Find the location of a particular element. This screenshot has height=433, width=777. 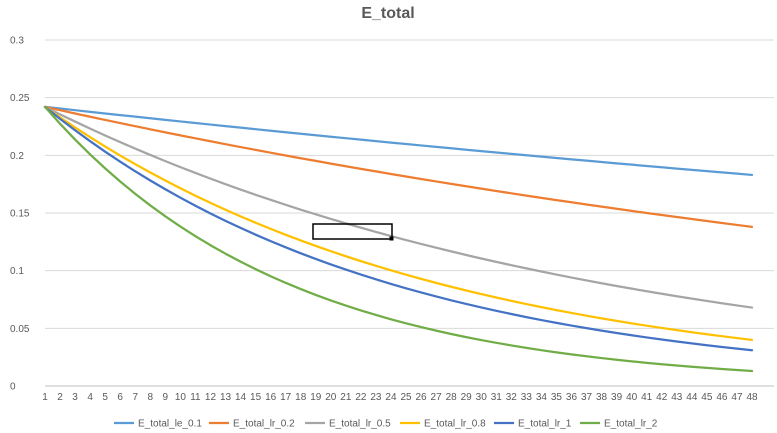

annotation is located at coordinates (353, 232).